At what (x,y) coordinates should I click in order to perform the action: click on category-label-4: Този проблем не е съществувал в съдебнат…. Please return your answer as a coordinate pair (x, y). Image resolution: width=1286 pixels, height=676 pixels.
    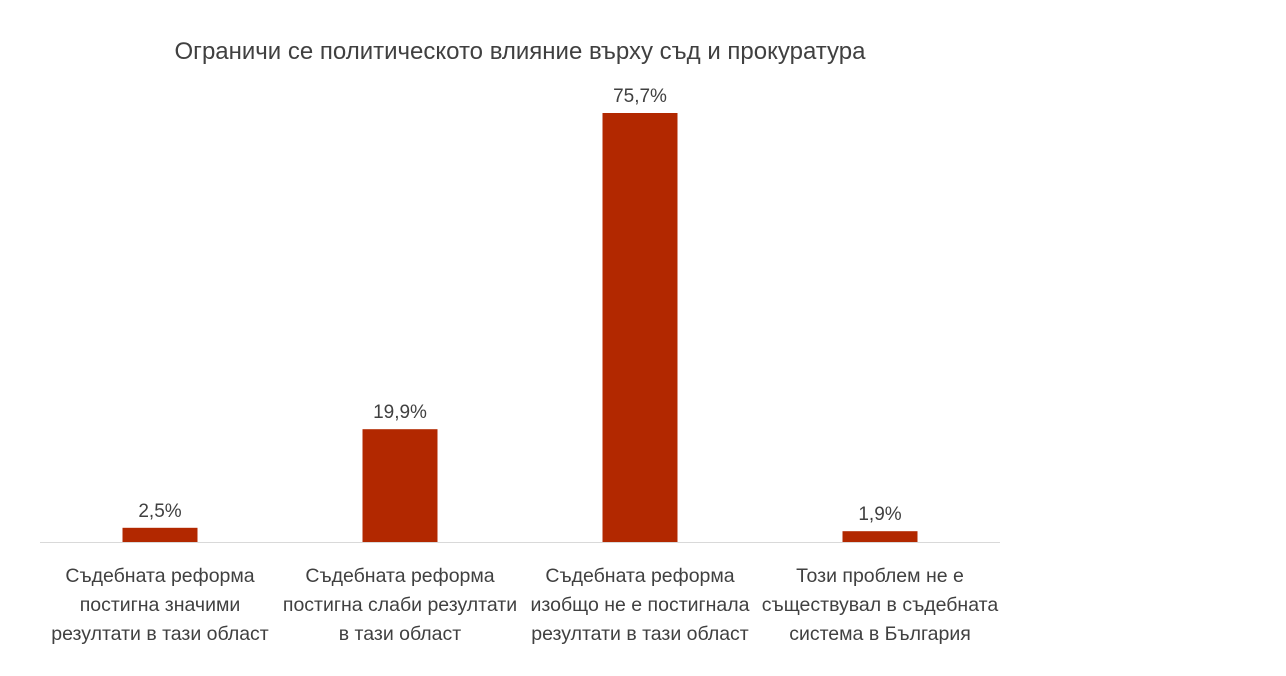
    Looking at the image, I should click on (880, 605).